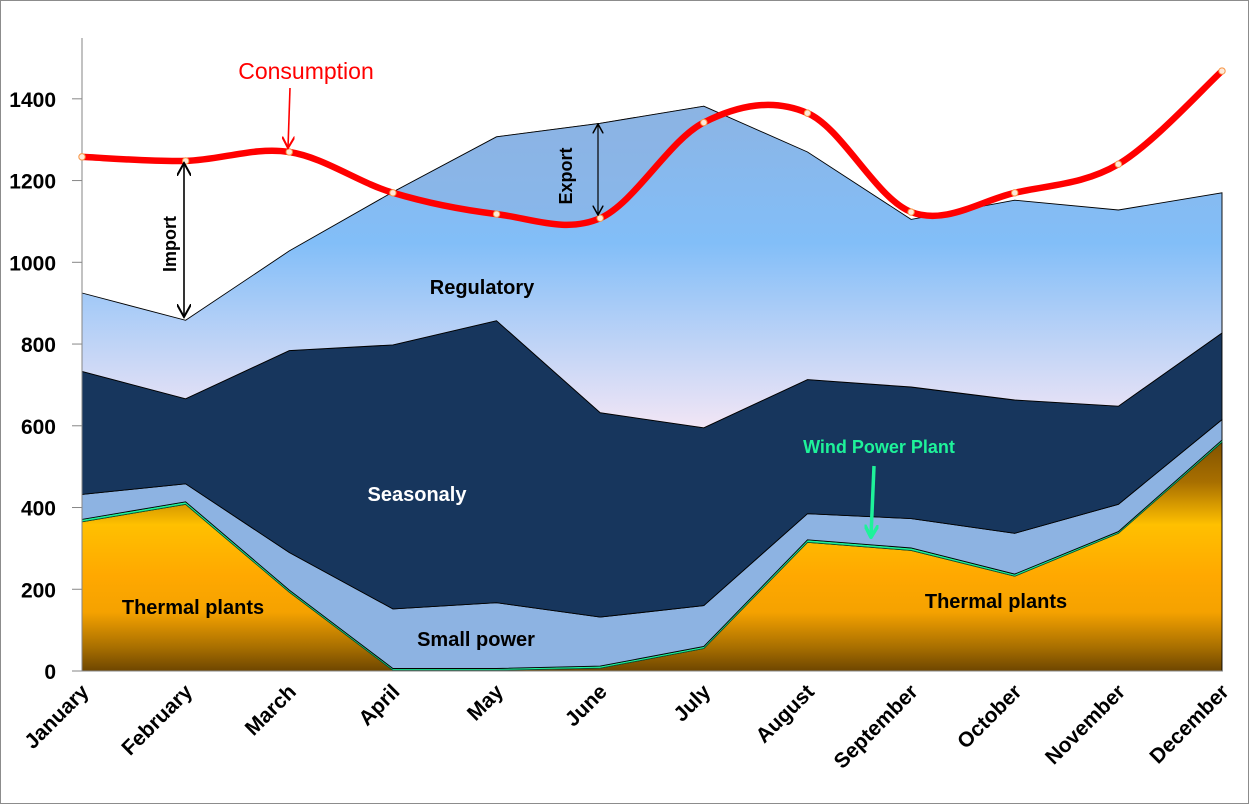 This screenshot has width=1249, height=804. I want to click on x-tick-label: April, so click(379, 705).